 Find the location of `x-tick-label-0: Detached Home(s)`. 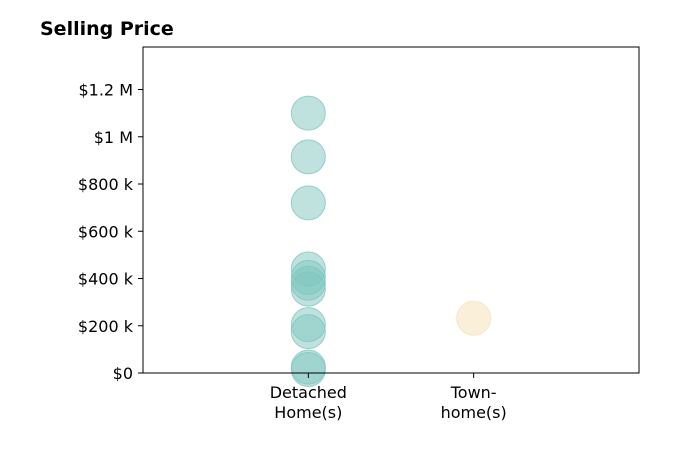

x-tick-label-0: Detached Home(s) is located at coordinates (308, 402).